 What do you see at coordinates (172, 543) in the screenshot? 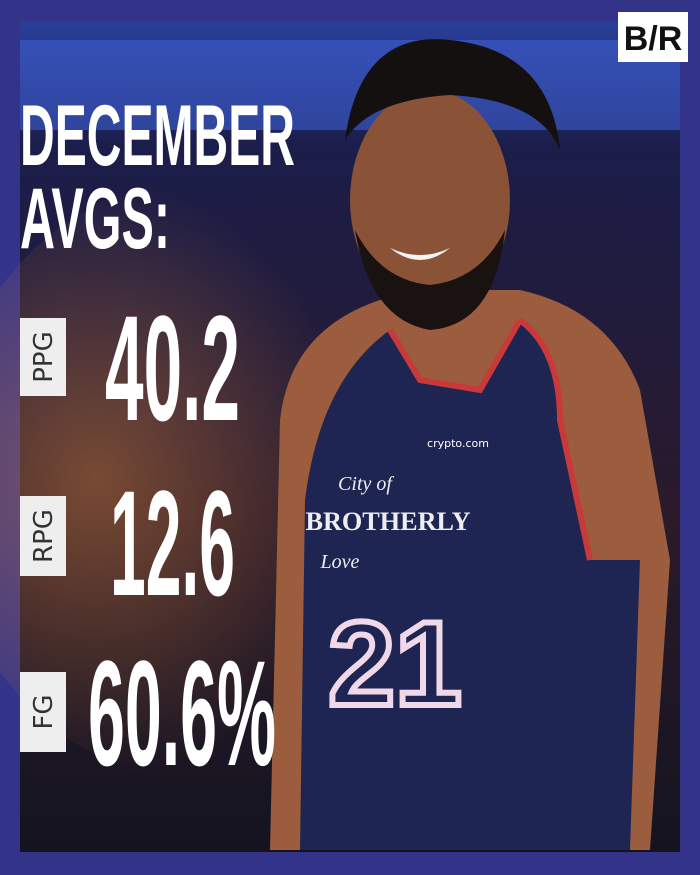
I see `stat-value: 12.6` at bounding box center [172, 543].